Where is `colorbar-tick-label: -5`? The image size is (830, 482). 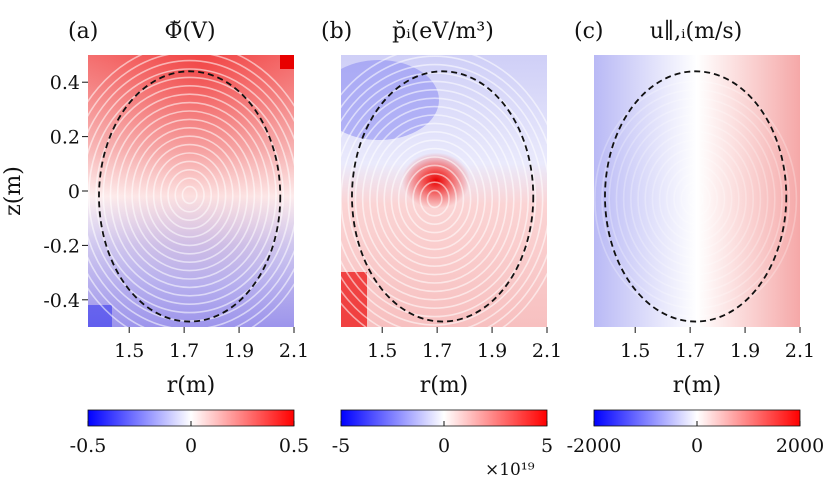
colorbar-tick-label: -5 is located at coordinates (341, 446).